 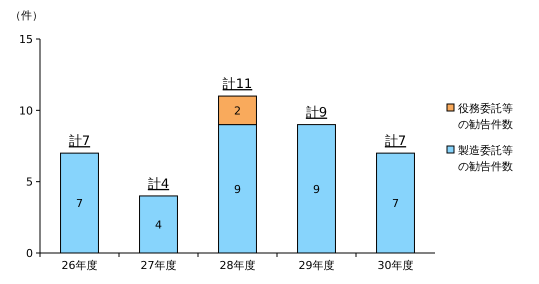 What do you see at coordinates (158, 225) in the screenshot?
I see `data-label: 4` at bounding box center [158, 225].